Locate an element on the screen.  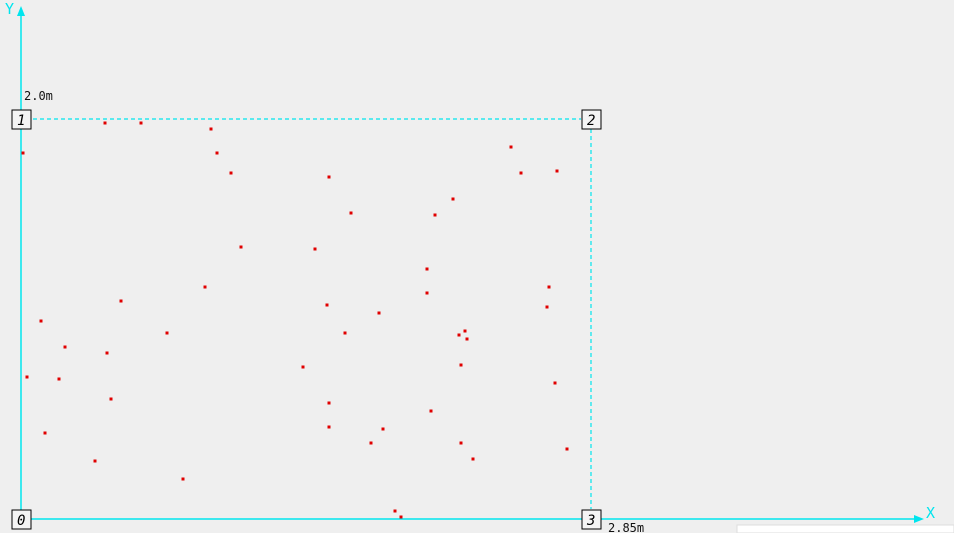
corner-marker-2: 2 is located at coordinates (591, 119).